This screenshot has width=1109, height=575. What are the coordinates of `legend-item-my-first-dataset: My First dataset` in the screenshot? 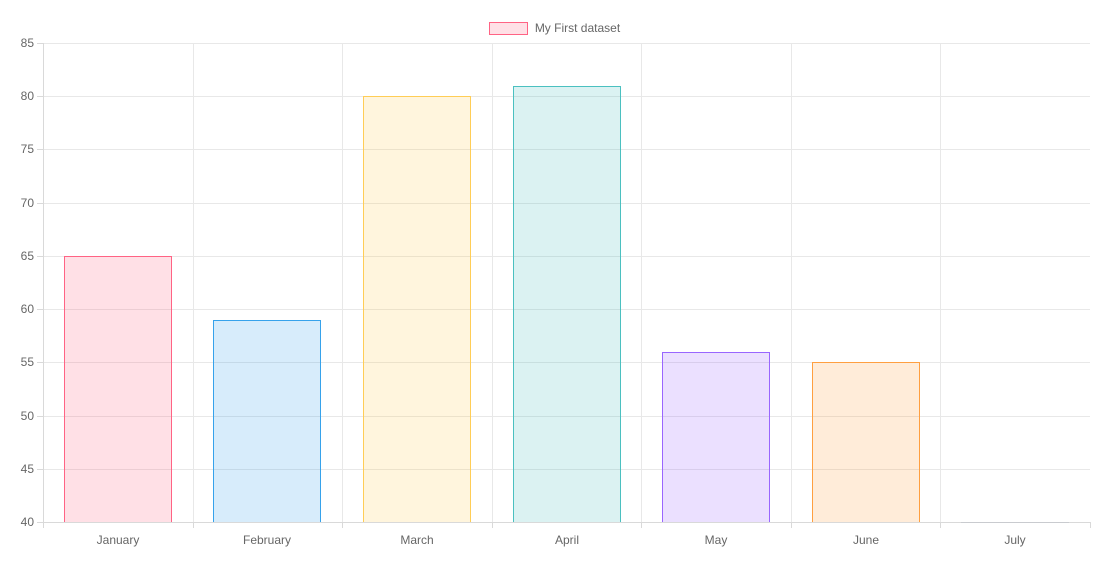 It's located at (554, 28).